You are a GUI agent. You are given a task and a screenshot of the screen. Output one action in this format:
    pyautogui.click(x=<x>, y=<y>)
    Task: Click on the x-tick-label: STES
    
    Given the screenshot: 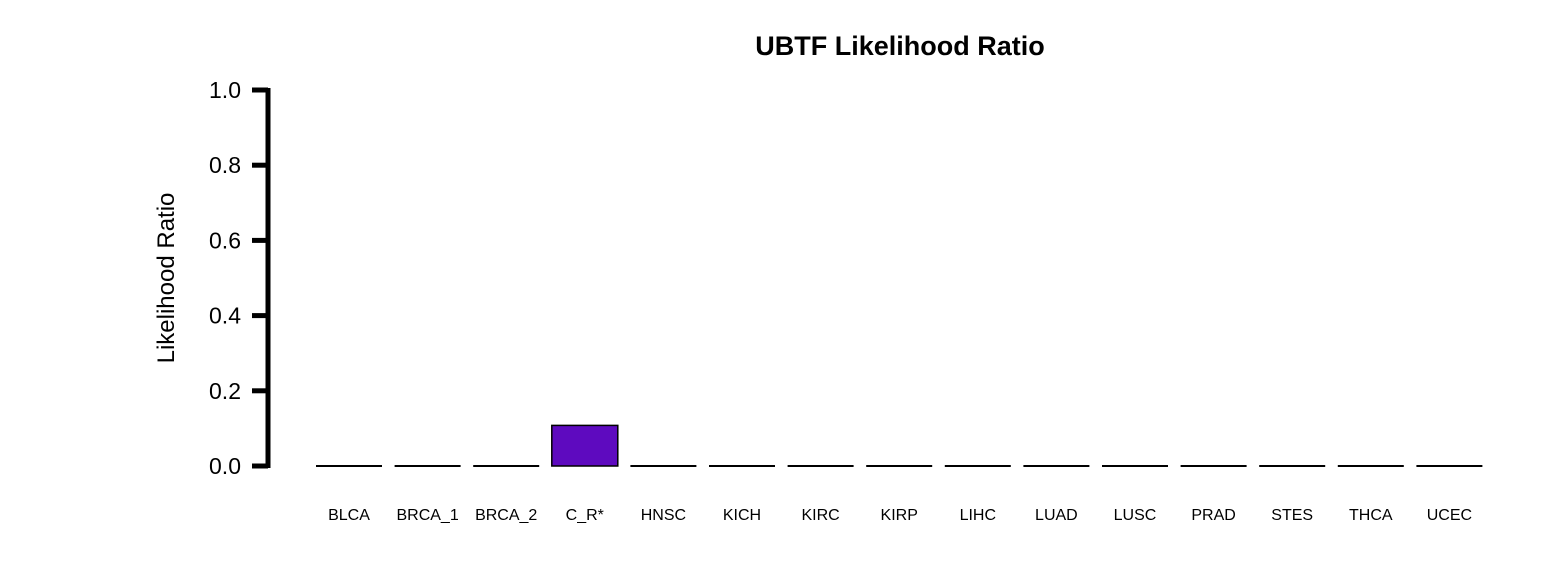 What is the action you would take?
    pyautogui.click(x=1292, y=515)
    